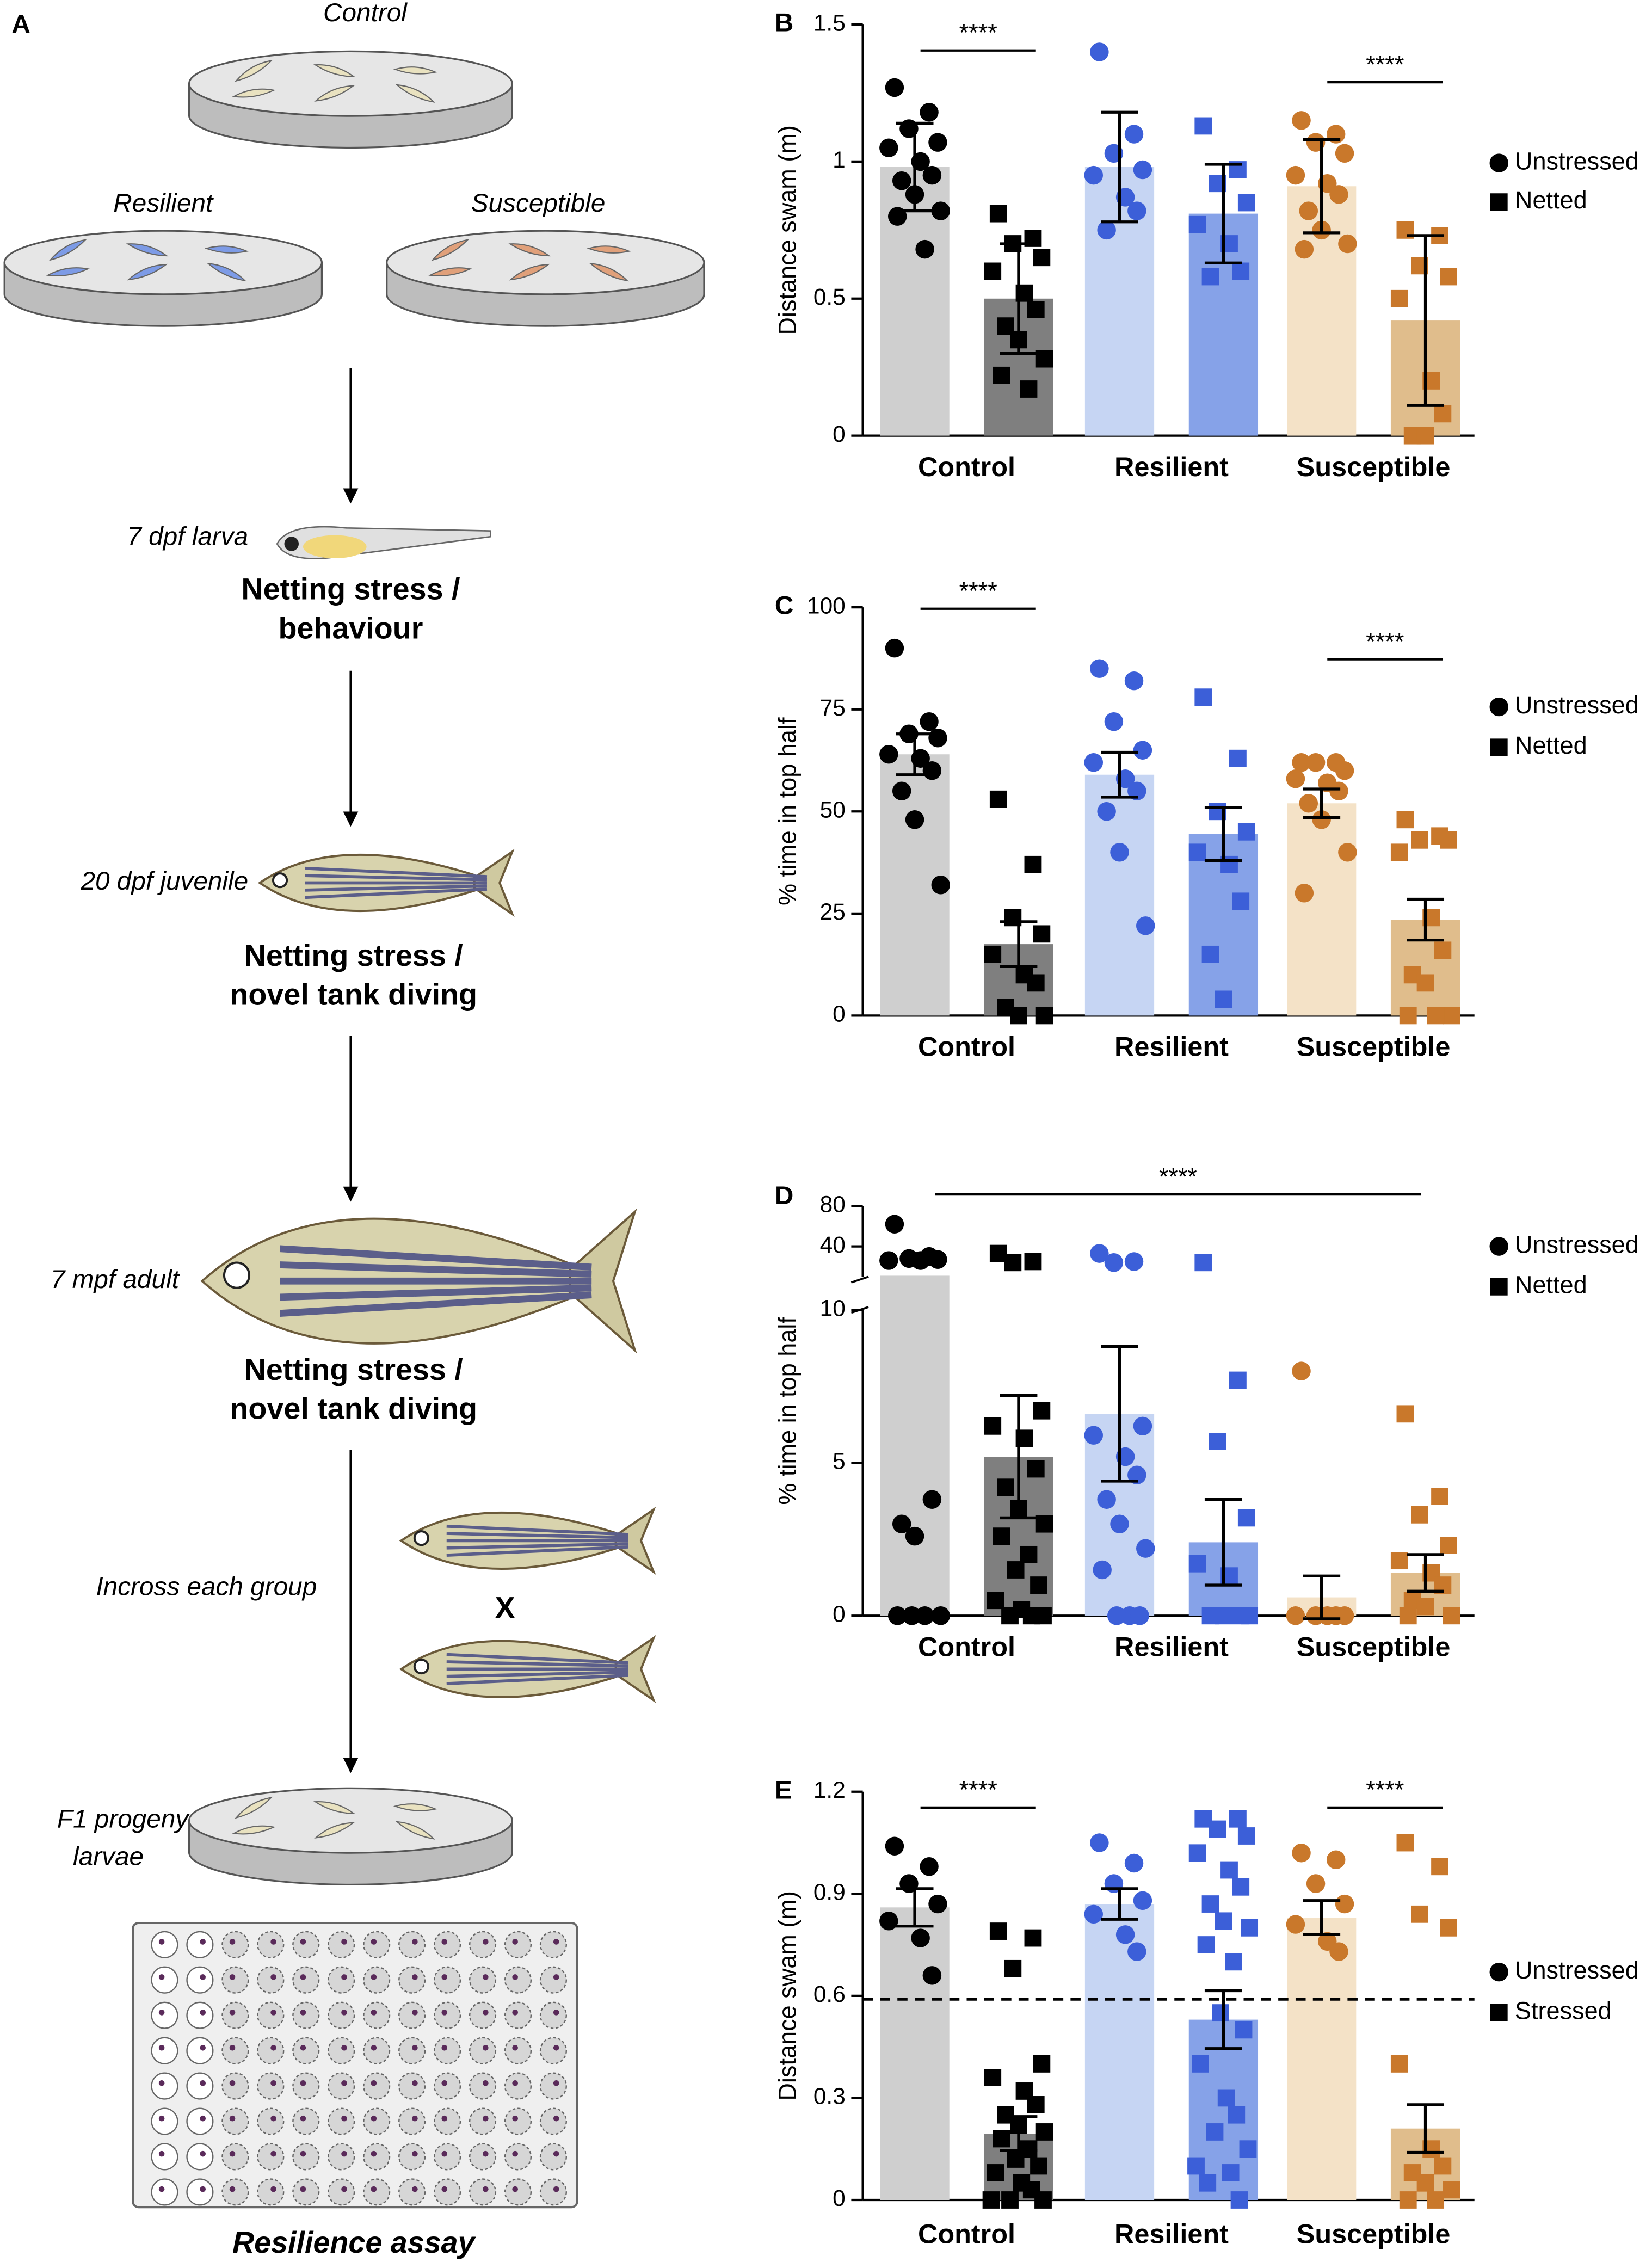 Image resolution: width=1652 pixels, height=2262 pixels. Describe the element at coordinates (353, 995) in the screenshot. I see `assay-label: novel tank diving` at that location.